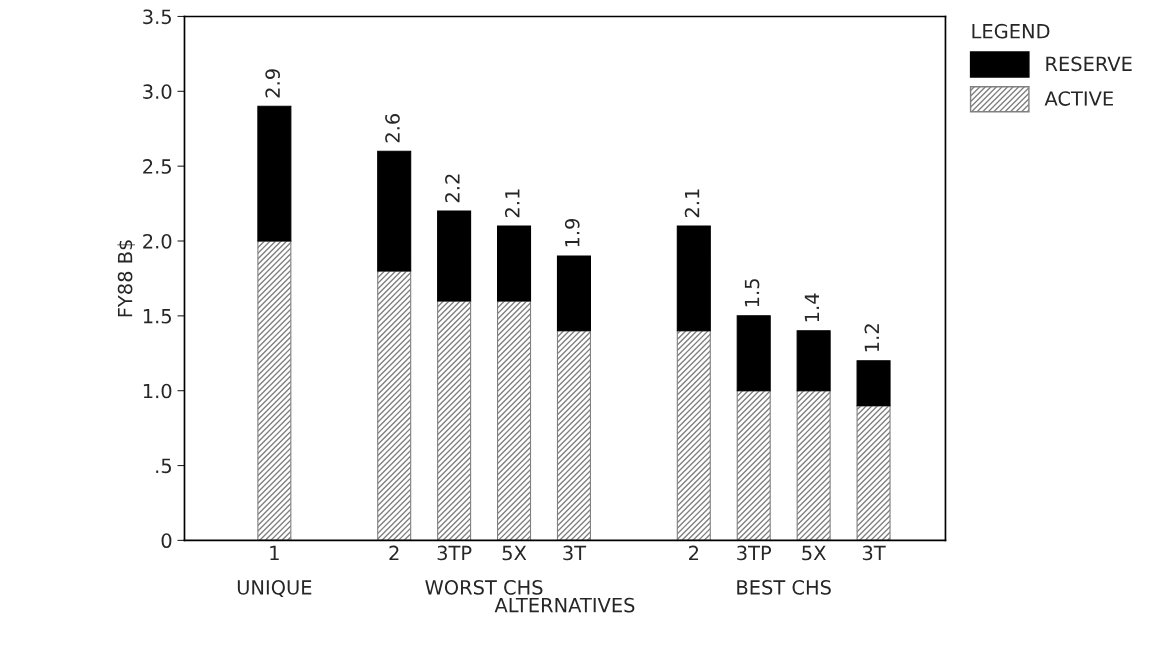 Image resolution: width=1153 pixels, height=659 pixels. What do you see at coordinates (1078, 98) in the screenshot?
I see `legend-label: ACTIVE` at bounding box center [1078, 98].